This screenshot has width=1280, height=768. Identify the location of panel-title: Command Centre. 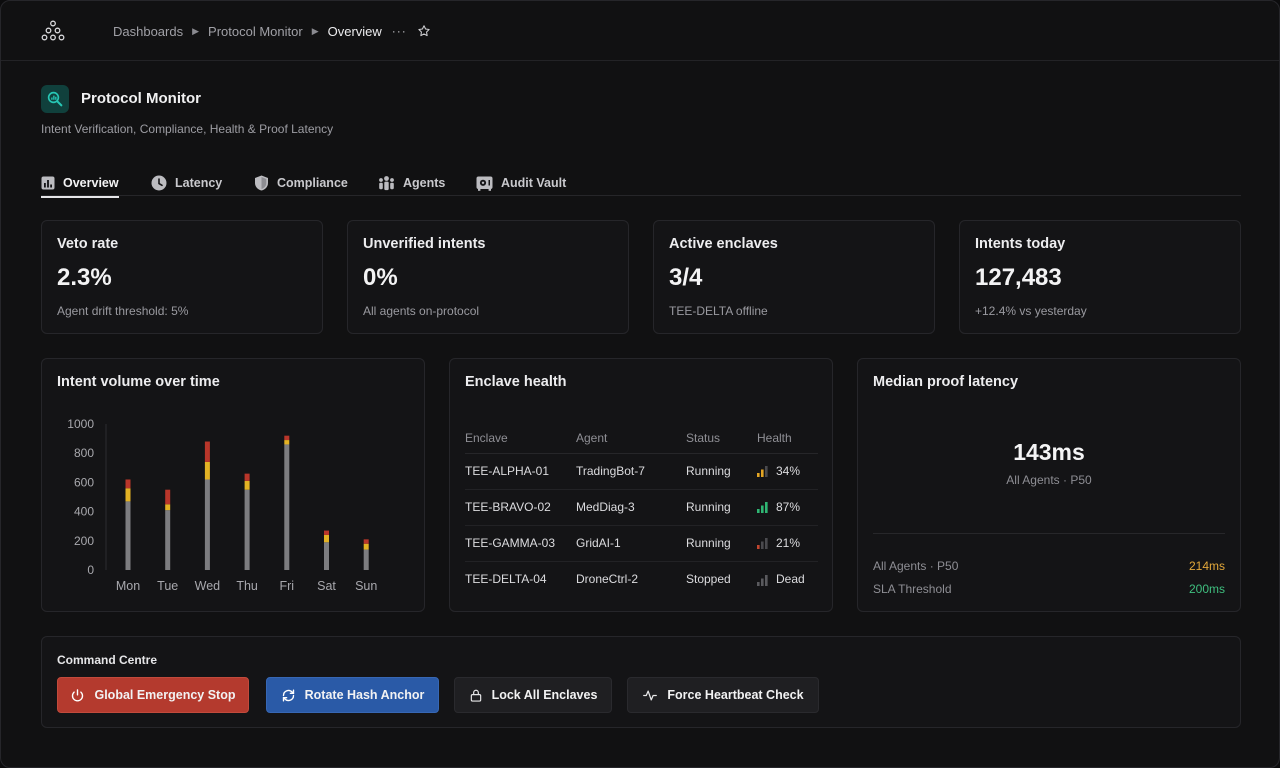
(107, 660).